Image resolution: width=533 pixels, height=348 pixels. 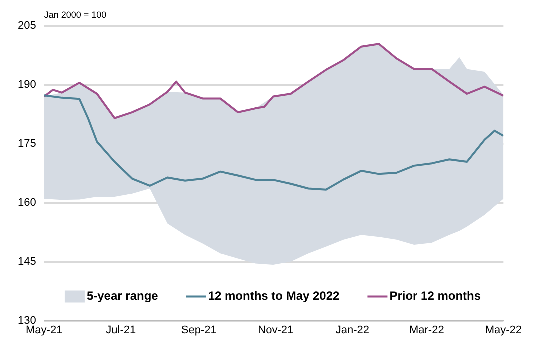 I want to click on y-tick-label: 175, so click(x=27, y=144).